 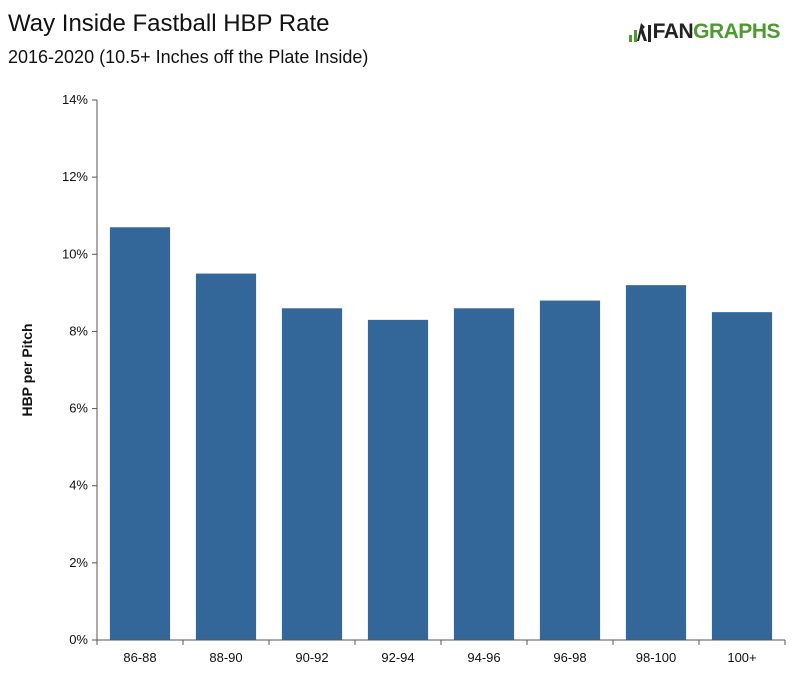 I want to click on y-tick-label: 0%, so click(x=78, y=639).